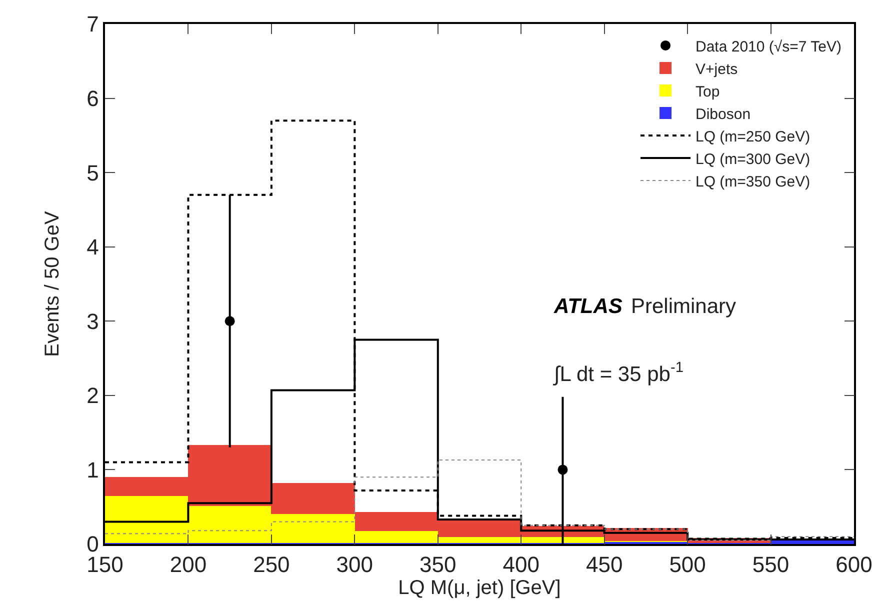  Describe the element at coordinates (587, 306) in the screenshot. I see `annotation: ATLAS` at that location.